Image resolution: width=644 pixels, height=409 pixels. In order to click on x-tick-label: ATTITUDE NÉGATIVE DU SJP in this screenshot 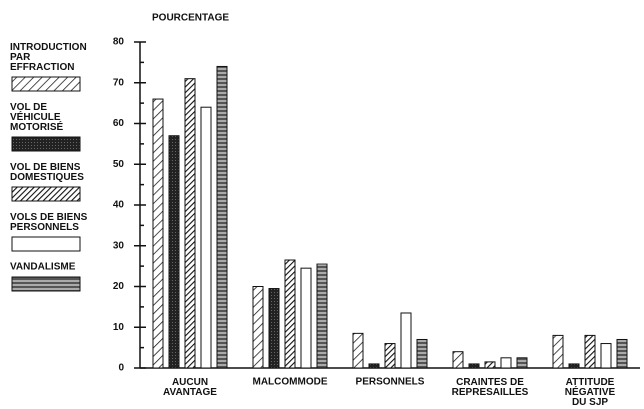, I will do `click(590, 392)`.